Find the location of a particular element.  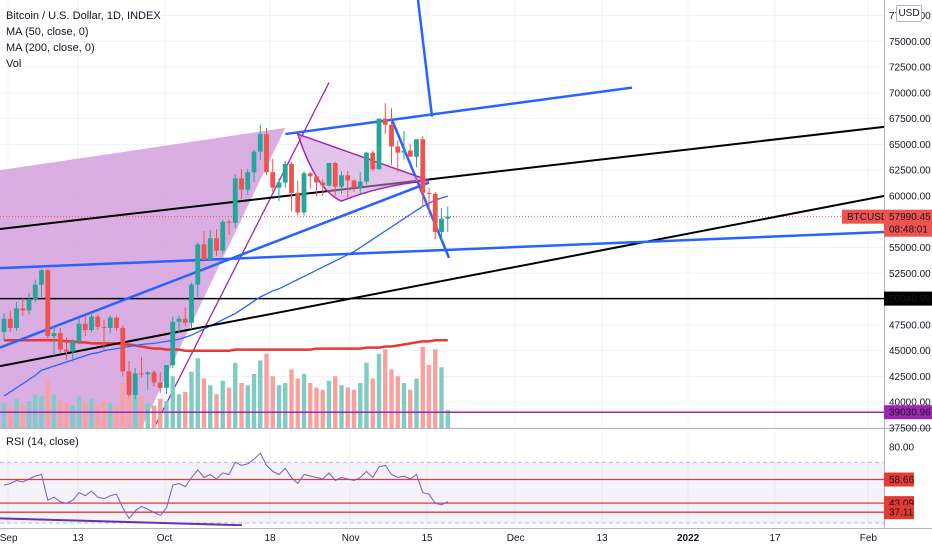

time-tick-label: 15 is located at coordinates (428, 538).